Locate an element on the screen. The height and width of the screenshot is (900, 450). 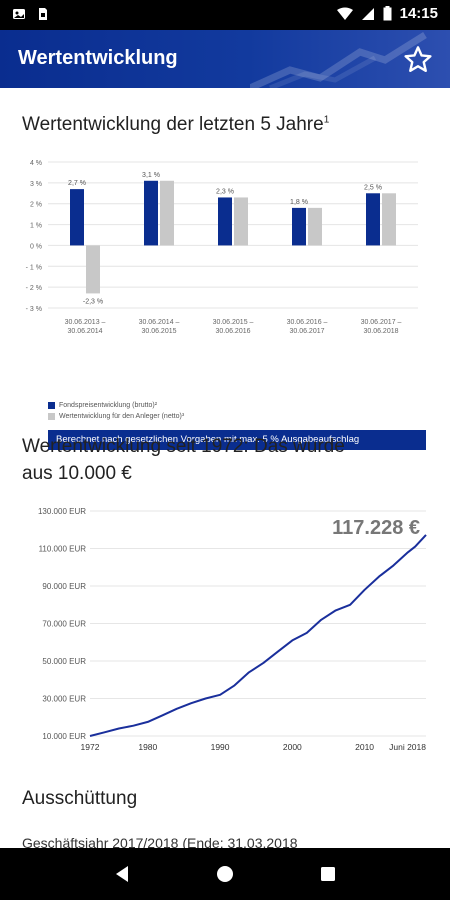
x-tick-label: 1990 is located at coordinates (220, 747).